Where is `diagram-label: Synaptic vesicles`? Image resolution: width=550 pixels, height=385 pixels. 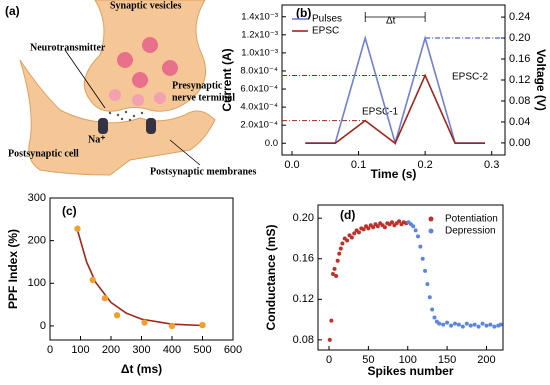
diagram-label: Synaptic vesicles is located at coordinates (145, 5).